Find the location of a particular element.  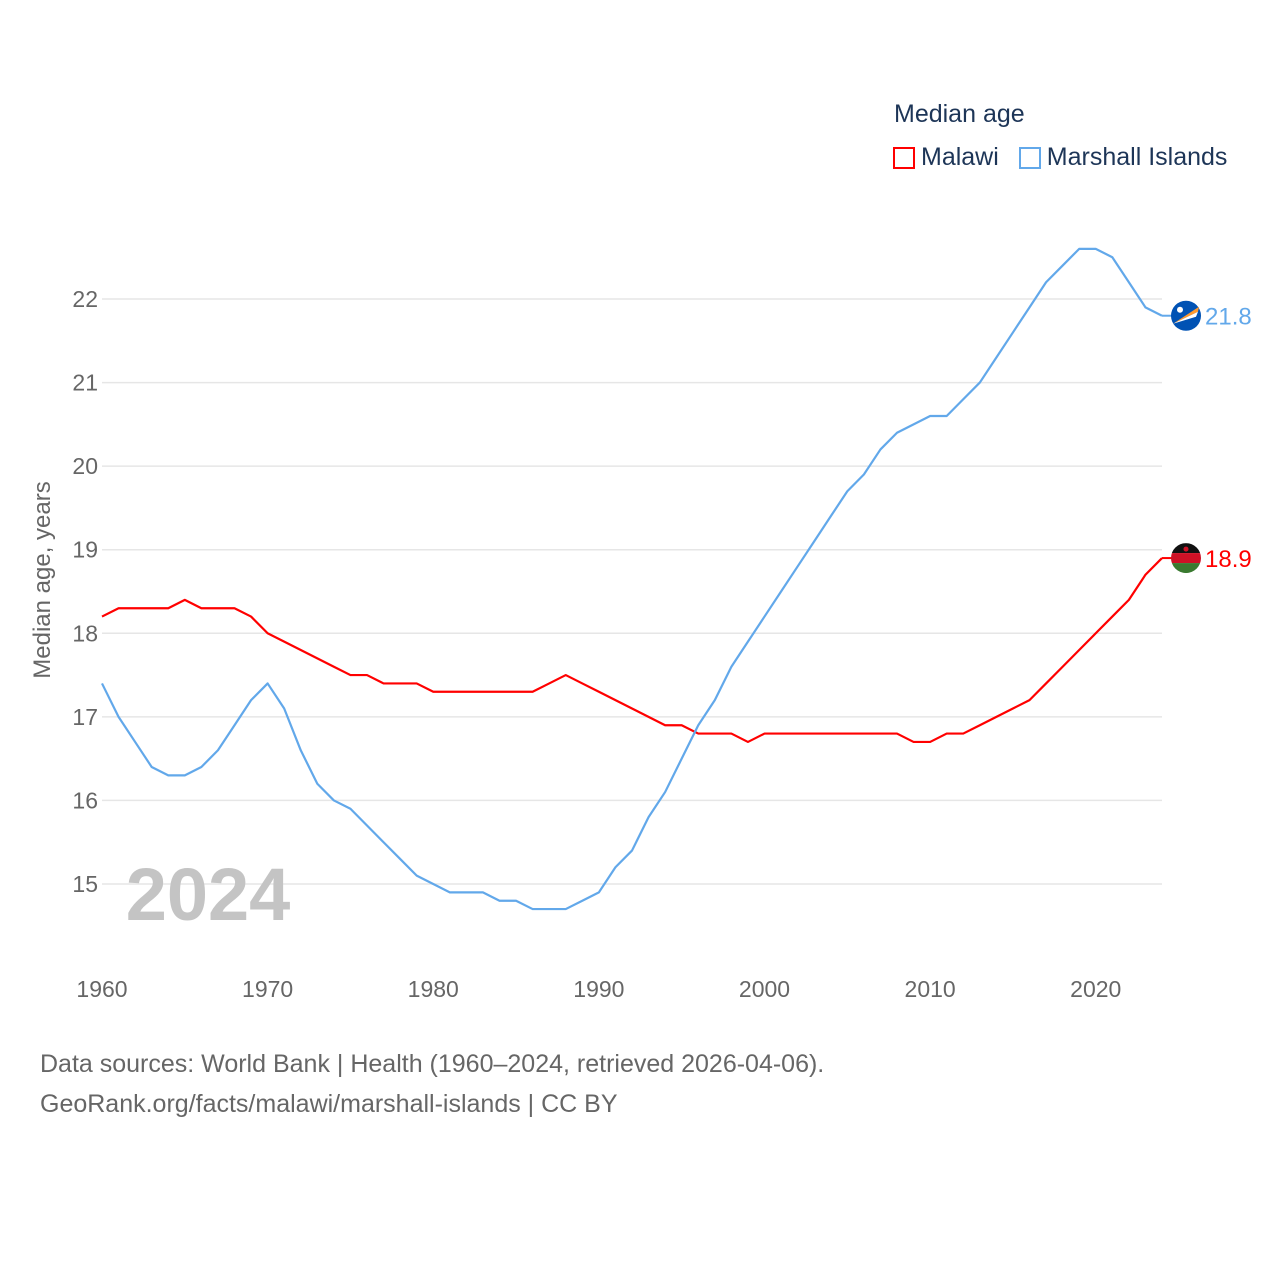

y-tick-label: 15 is located at coordinates (85, 884).